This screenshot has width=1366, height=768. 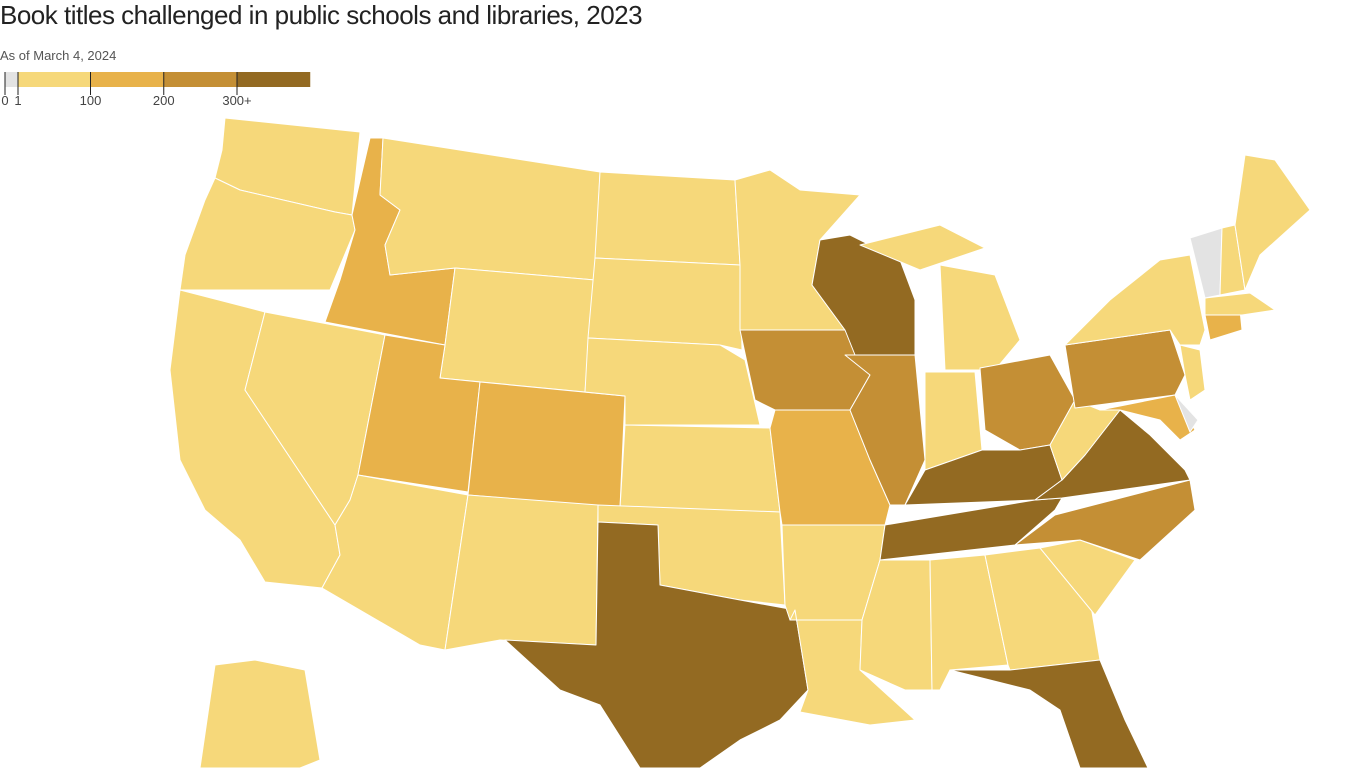 I want to click on legend-tick-label: 100, so click(x=91, y=100).